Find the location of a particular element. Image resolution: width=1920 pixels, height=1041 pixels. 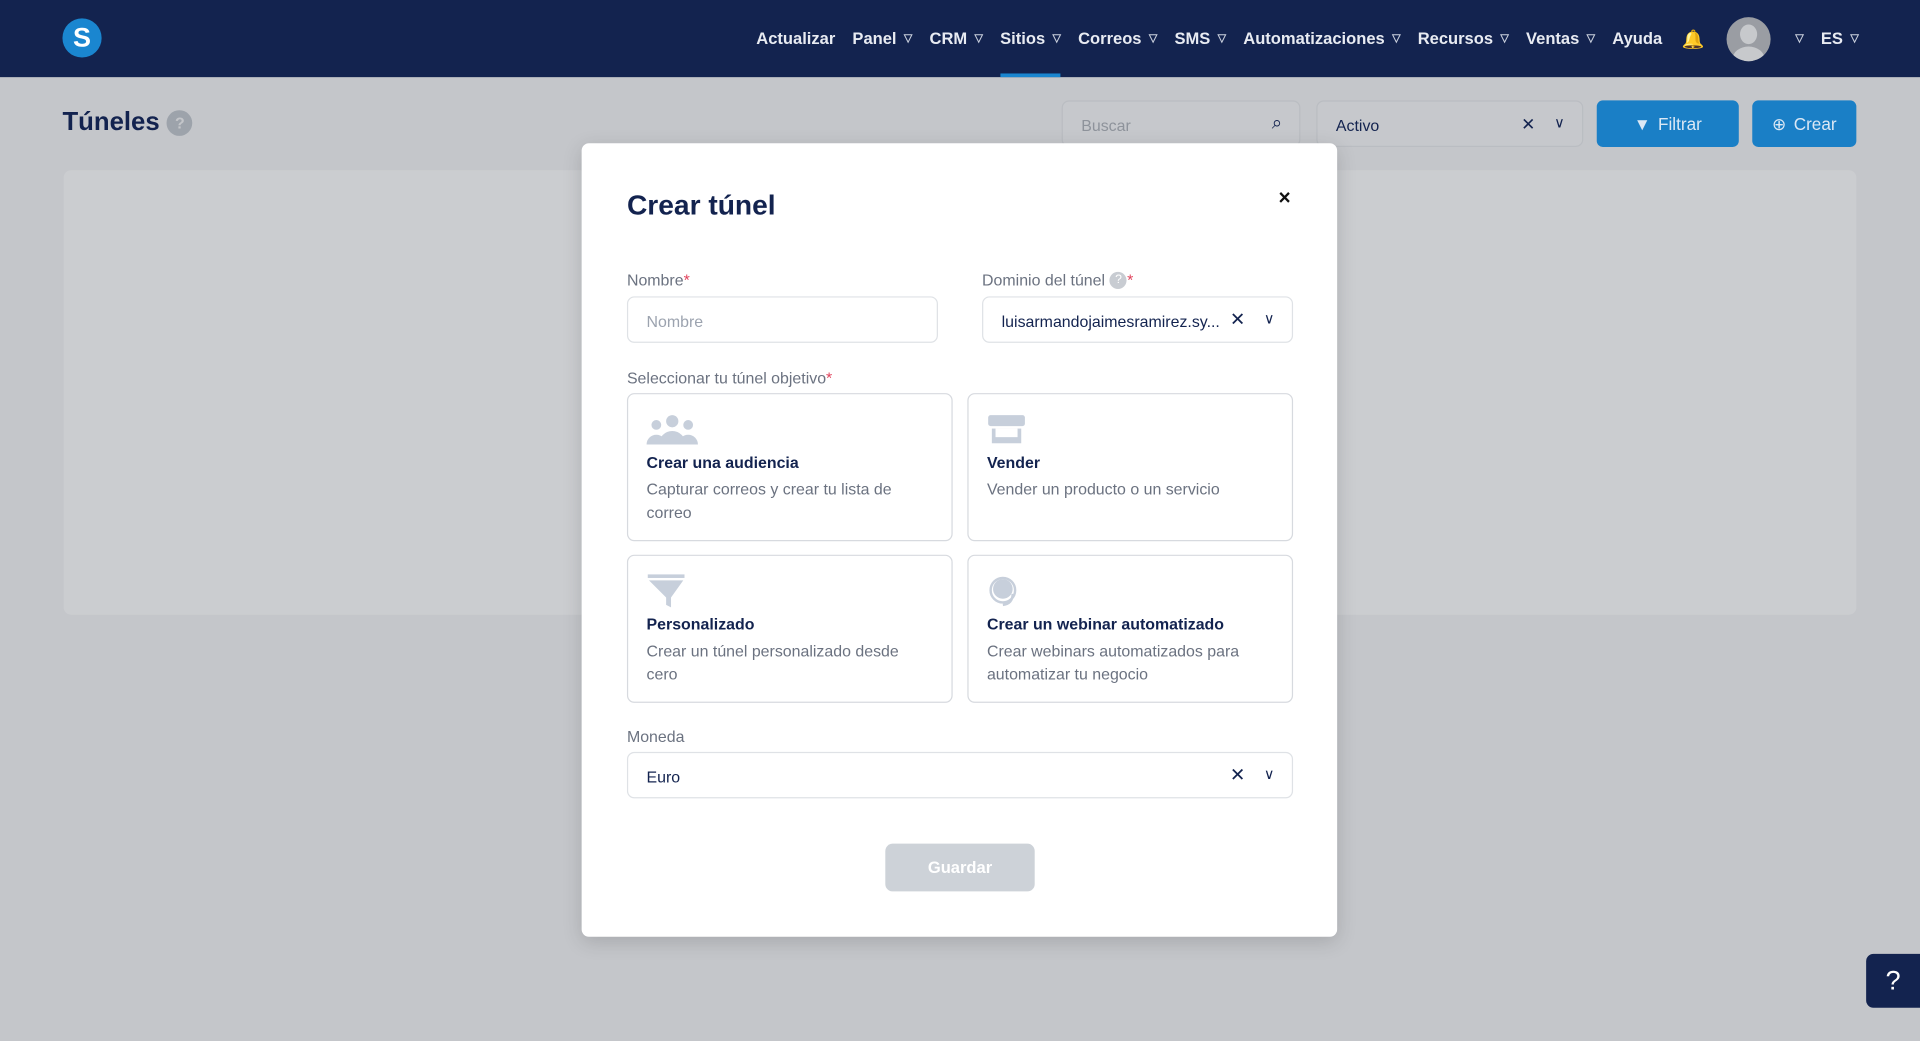

search-icon: ⌕ is located at coordinates (1277, 123).